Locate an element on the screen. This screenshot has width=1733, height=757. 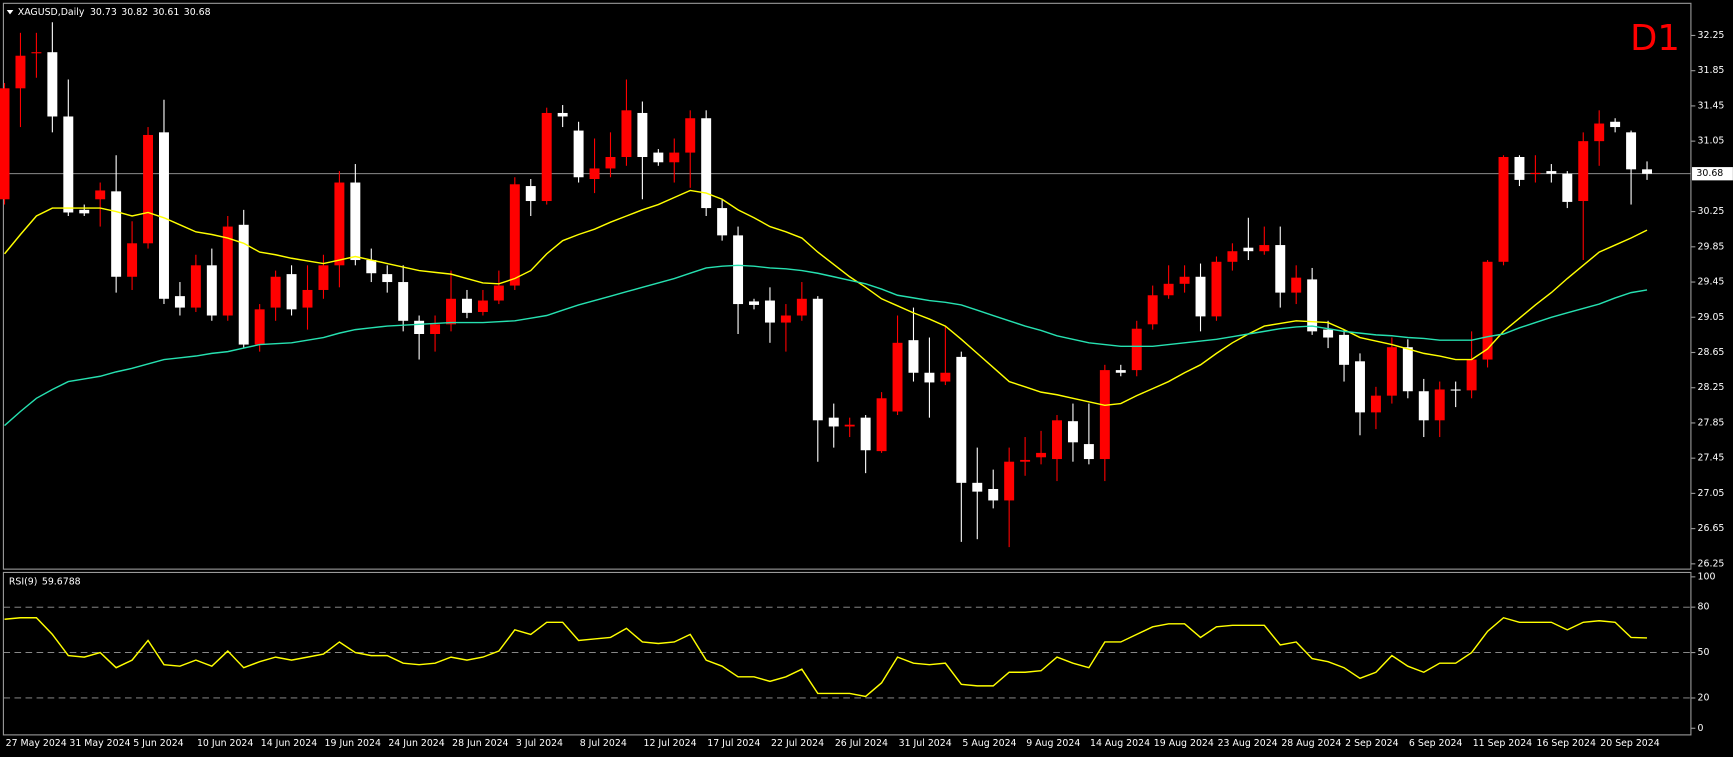
y-tick-label: 31.85 is located at coordinates (1711, 70).